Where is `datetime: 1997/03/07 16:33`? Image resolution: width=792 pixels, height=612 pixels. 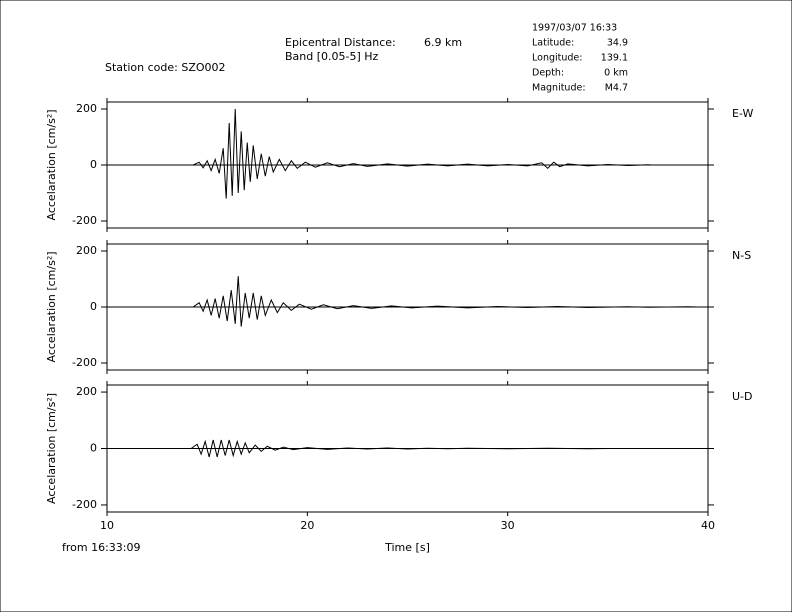
datetime: 1997/03/07 16:33 is located at coordinates (574, 28).